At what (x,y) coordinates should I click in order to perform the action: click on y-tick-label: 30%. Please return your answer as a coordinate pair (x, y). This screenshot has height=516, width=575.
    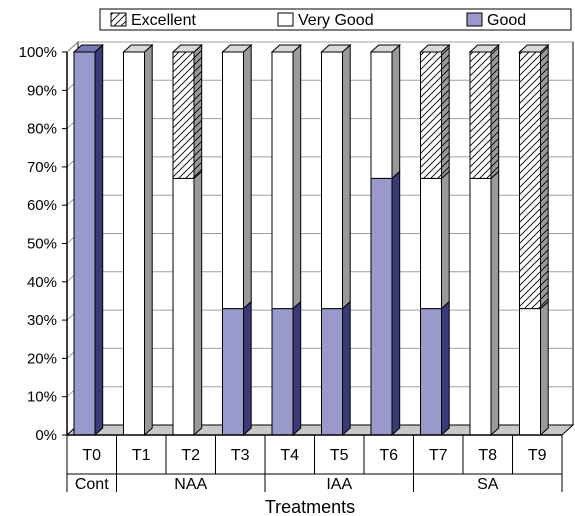
    Looking at the image, I should click on (42, 320).